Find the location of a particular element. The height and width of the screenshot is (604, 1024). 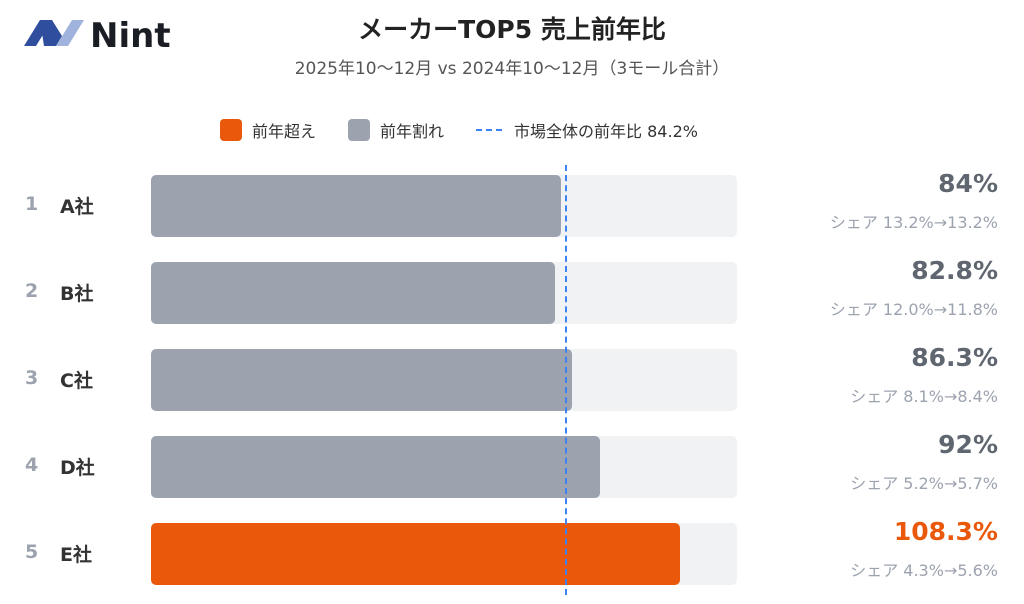

chart-title: メーカーTOP5 売上前年比 is located at coordinates (512, 29).